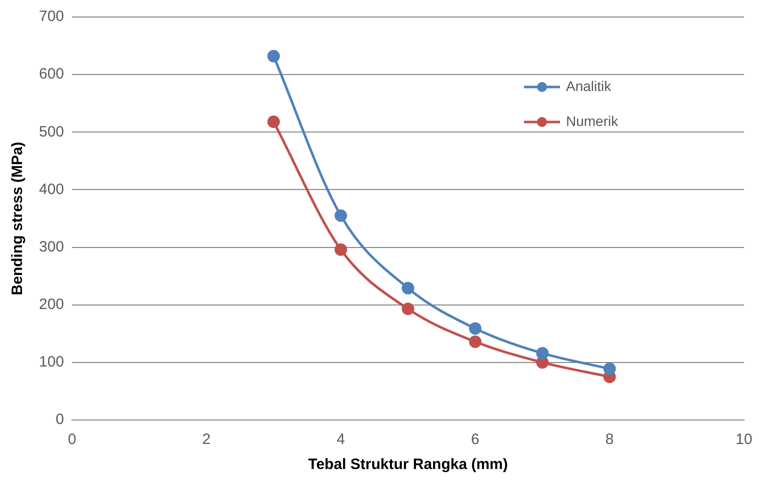 This screenshot has height=483, width=759. What do you see at coordinates (51, 74) in the screenshot?
I see `y-tick-label: 600` at bounding box center [51, 74].